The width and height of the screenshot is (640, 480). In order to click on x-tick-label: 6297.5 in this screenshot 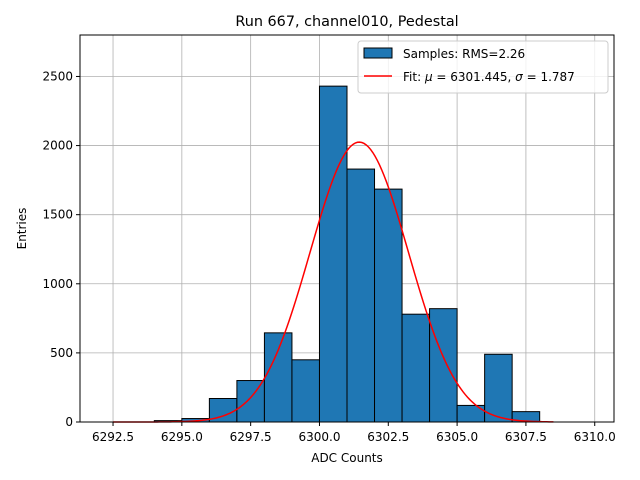, I will do `click(251, 437)`.